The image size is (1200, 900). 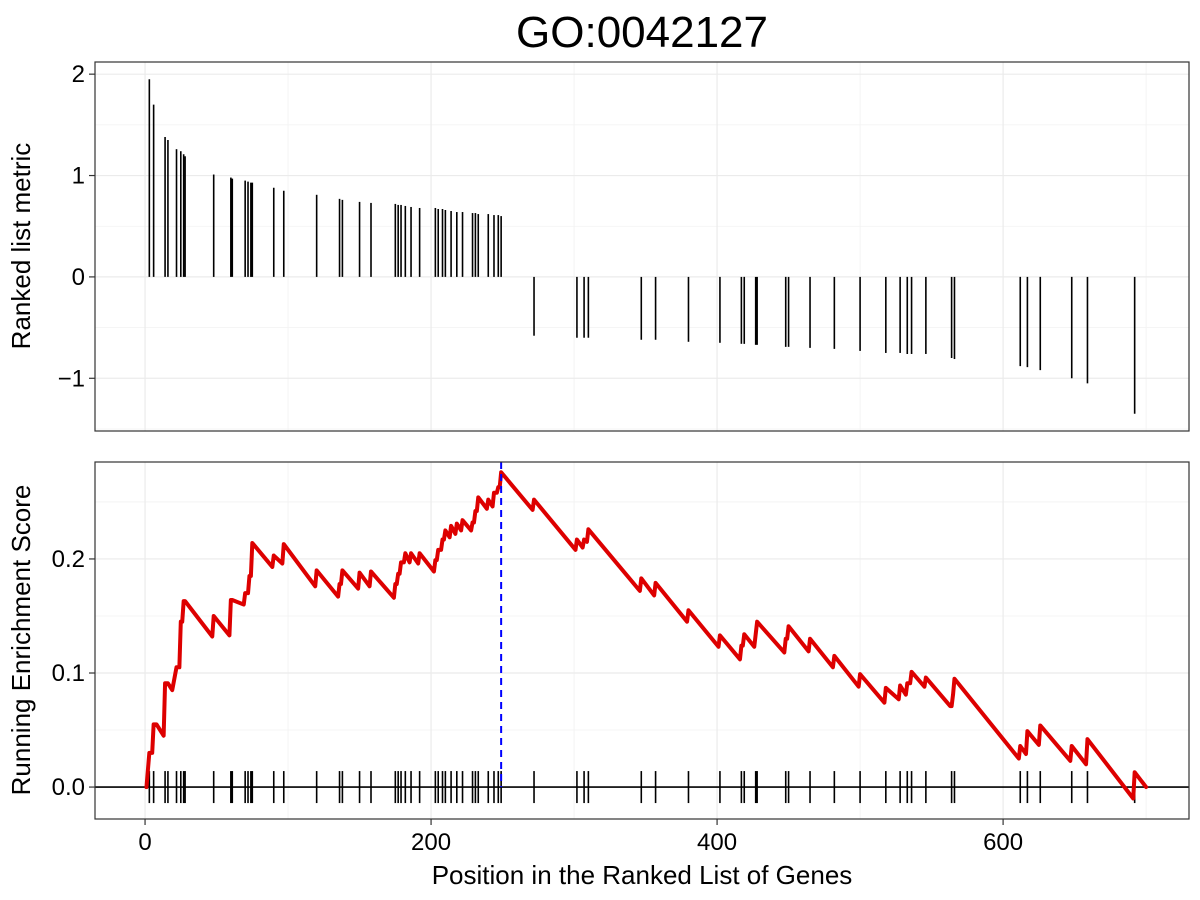 What do you see at coordinates (68, 673) in the screenshot?
I see `y-tick-label: 0.1` at bounding box center [68, 673].